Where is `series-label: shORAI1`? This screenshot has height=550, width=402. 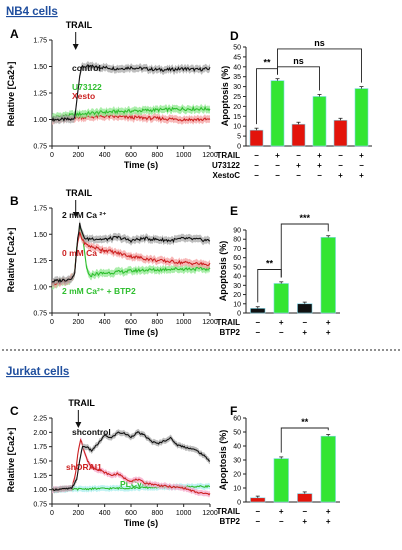 series-label: shORAI1 is located at coordinates (84, 467).